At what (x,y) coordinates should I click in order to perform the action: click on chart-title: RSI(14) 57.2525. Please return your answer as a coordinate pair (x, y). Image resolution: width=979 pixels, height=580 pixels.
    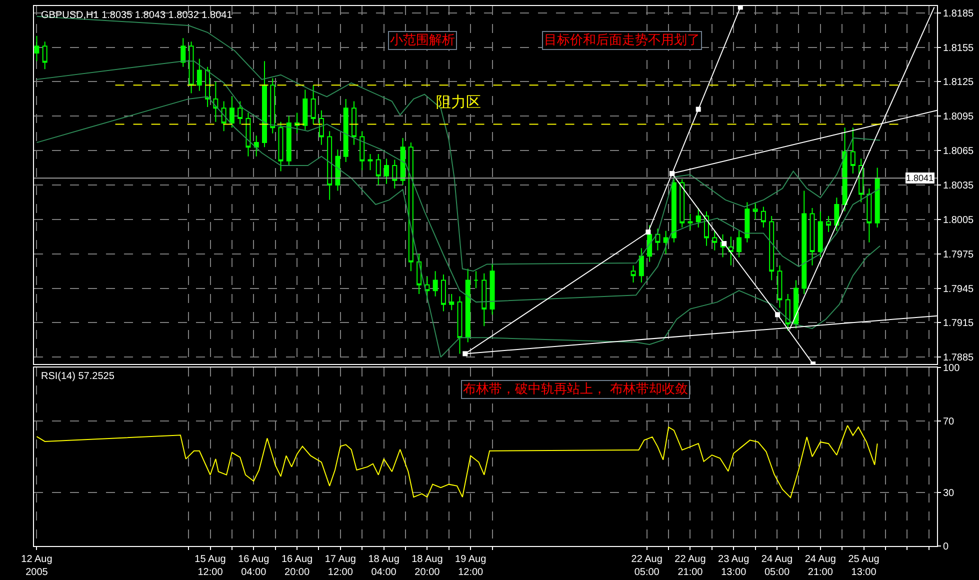
    Looking at the image, I should click on (78, 376).